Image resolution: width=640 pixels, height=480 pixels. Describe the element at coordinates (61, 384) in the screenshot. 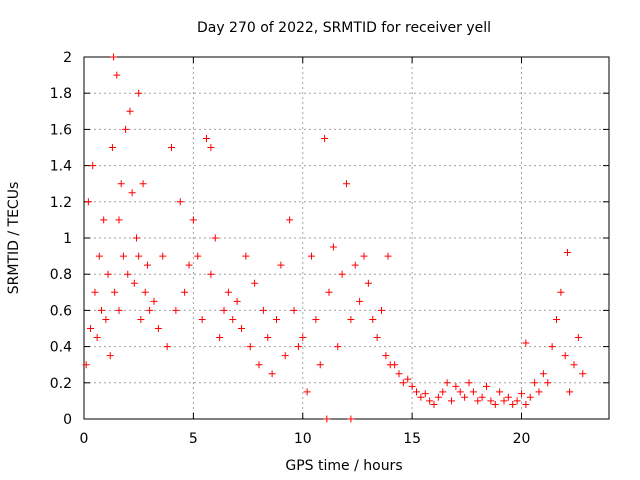

I see `y-tick-label: 0.2` at that location.